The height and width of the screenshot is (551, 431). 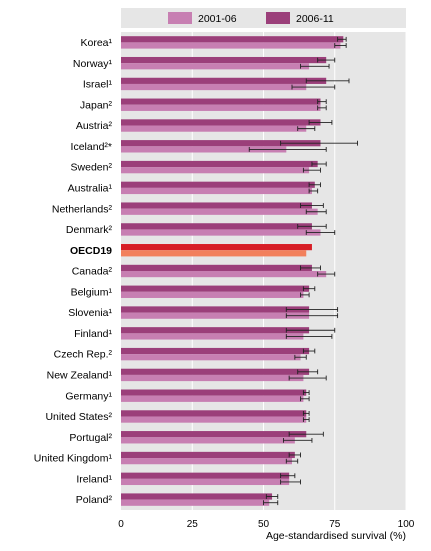 I want to click on category-label-czech-rep: Czech Rep.², so click(x=83, y=355).